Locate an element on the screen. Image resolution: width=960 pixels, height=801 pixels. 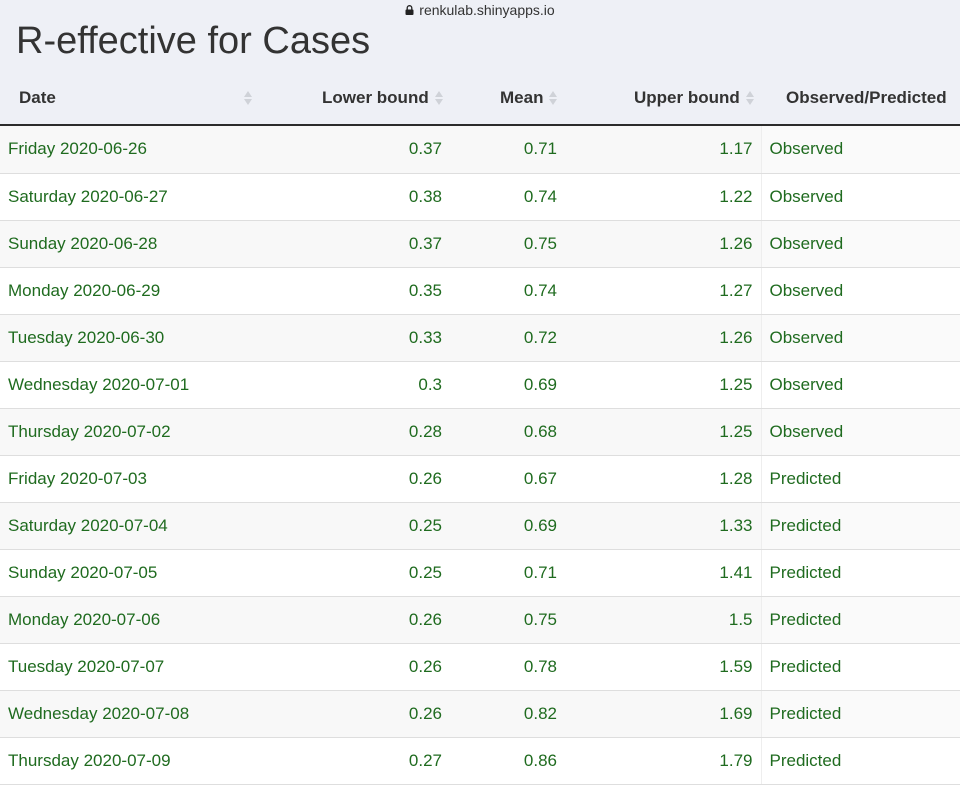
url-text: renkulab.shinyapps.io is located at coordinates (487, 10).